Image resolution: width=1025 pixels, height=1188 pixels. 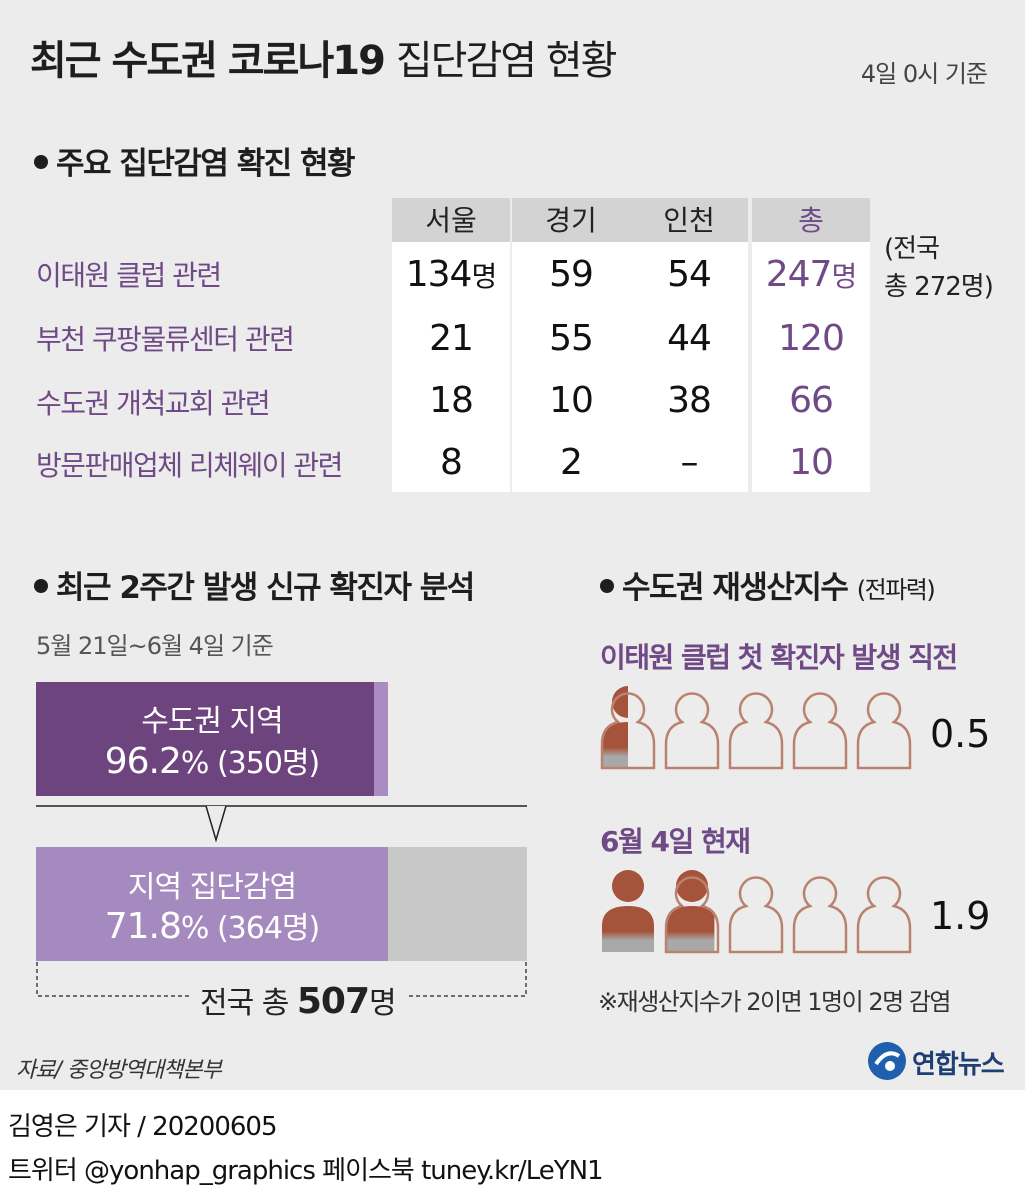 What do you see at coordinates (960, 916) in the screenshot?
I see `rt-value-current: 1.9` at bounding box center [960, 916].